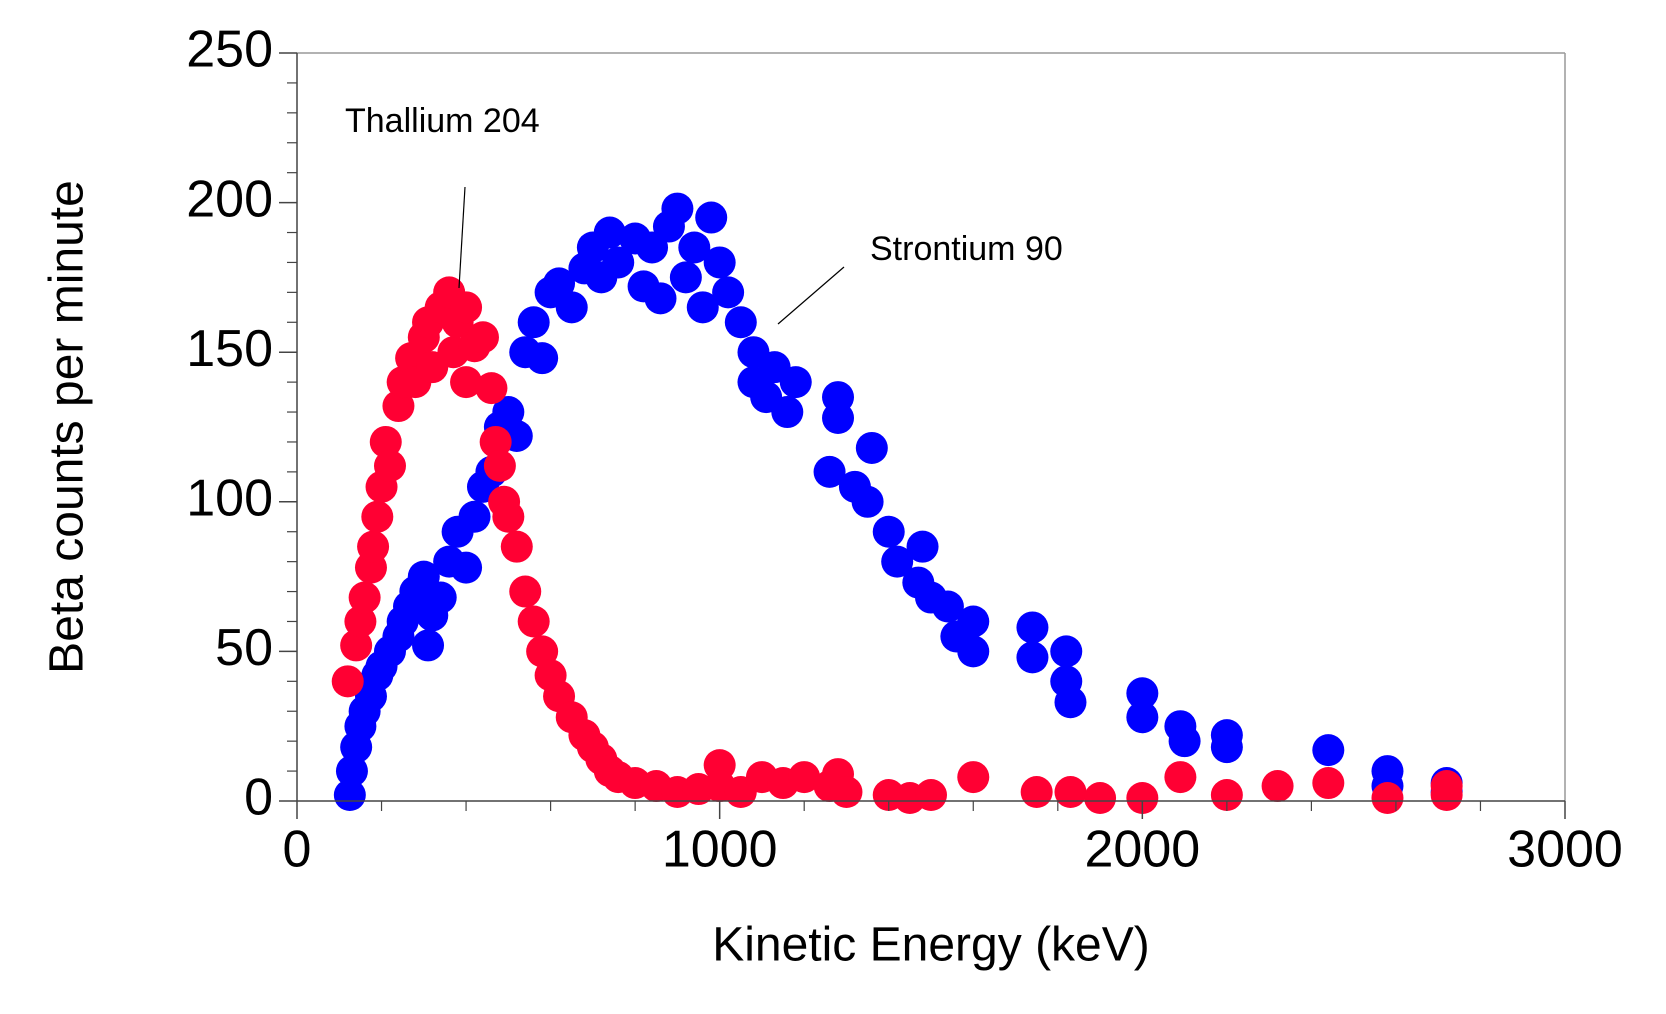 The image size is (1666, 1014). What do you see at coordinates (229, 199) in the screenshot?
I see `y-tick-label: 200` at bounding box center [229, 199].